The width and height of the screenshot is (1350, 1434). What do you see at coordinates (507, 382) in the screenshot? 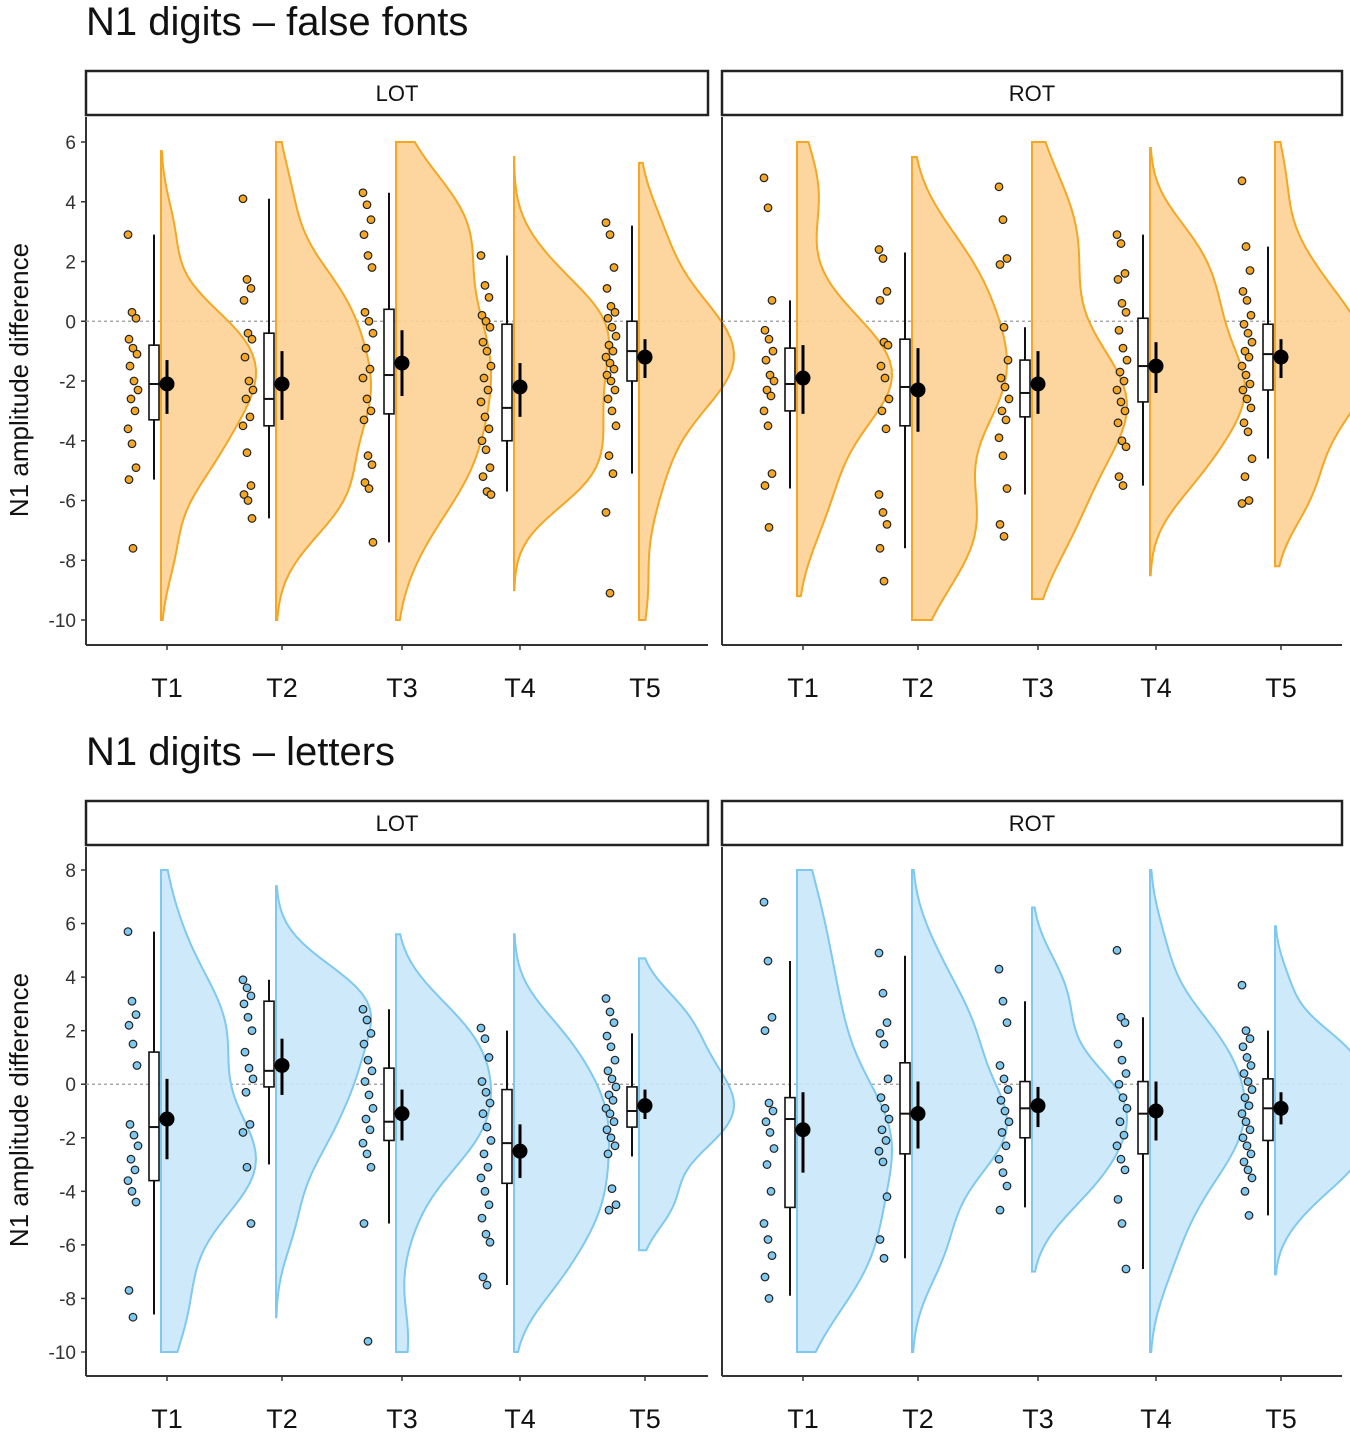
I see `box-body` at bounding box center [507, 382].